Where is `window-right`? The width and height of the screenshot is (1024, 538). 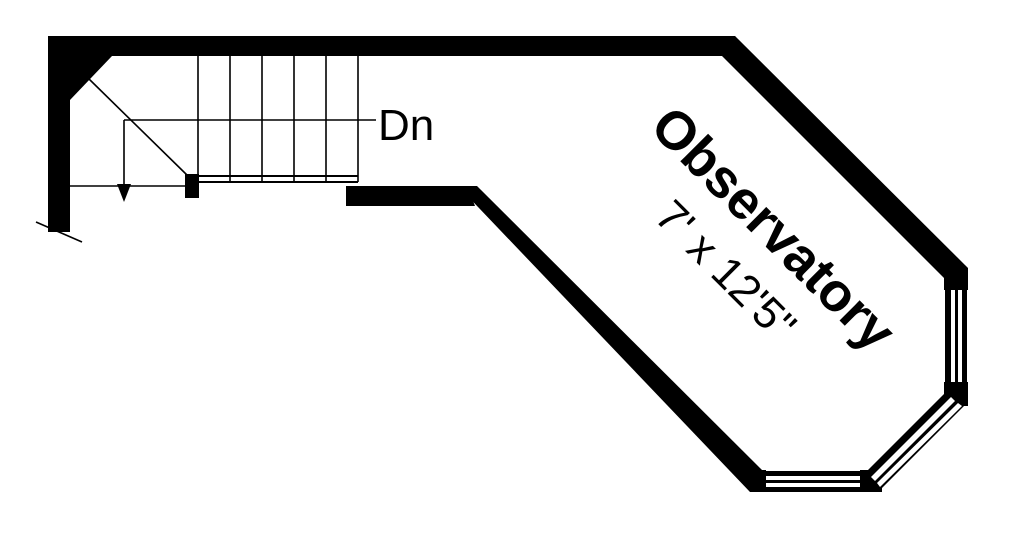 window-right is located at coordinates (956, 336).